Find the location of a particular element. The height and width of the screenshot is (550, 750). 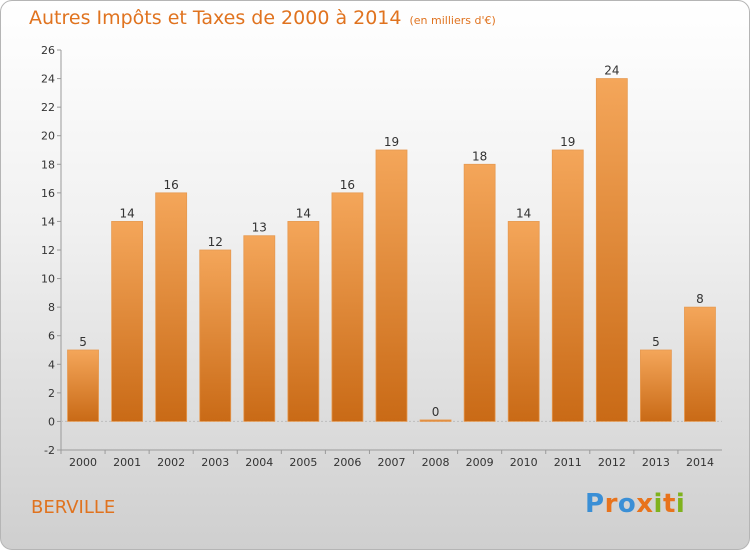

x-tick-label: 2007 is located at coordinates (392, 462).